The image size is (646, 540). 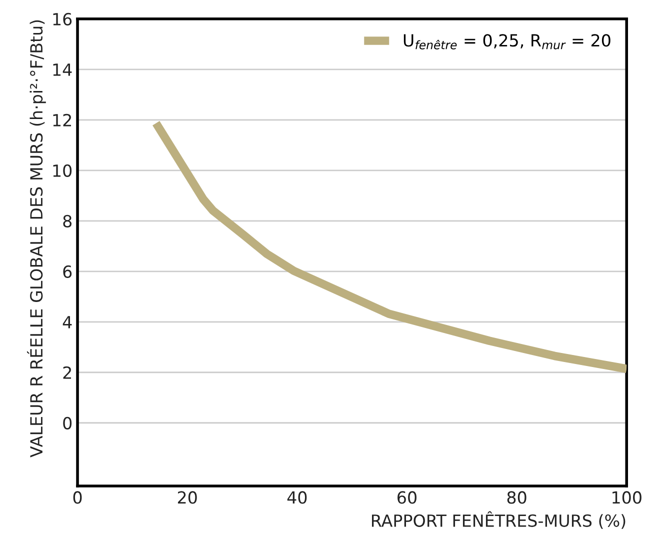 What do you see at coordinates (67, 271) in the screenshot?
I see `y-tick-label: 6` at bounding box center [67, 271].